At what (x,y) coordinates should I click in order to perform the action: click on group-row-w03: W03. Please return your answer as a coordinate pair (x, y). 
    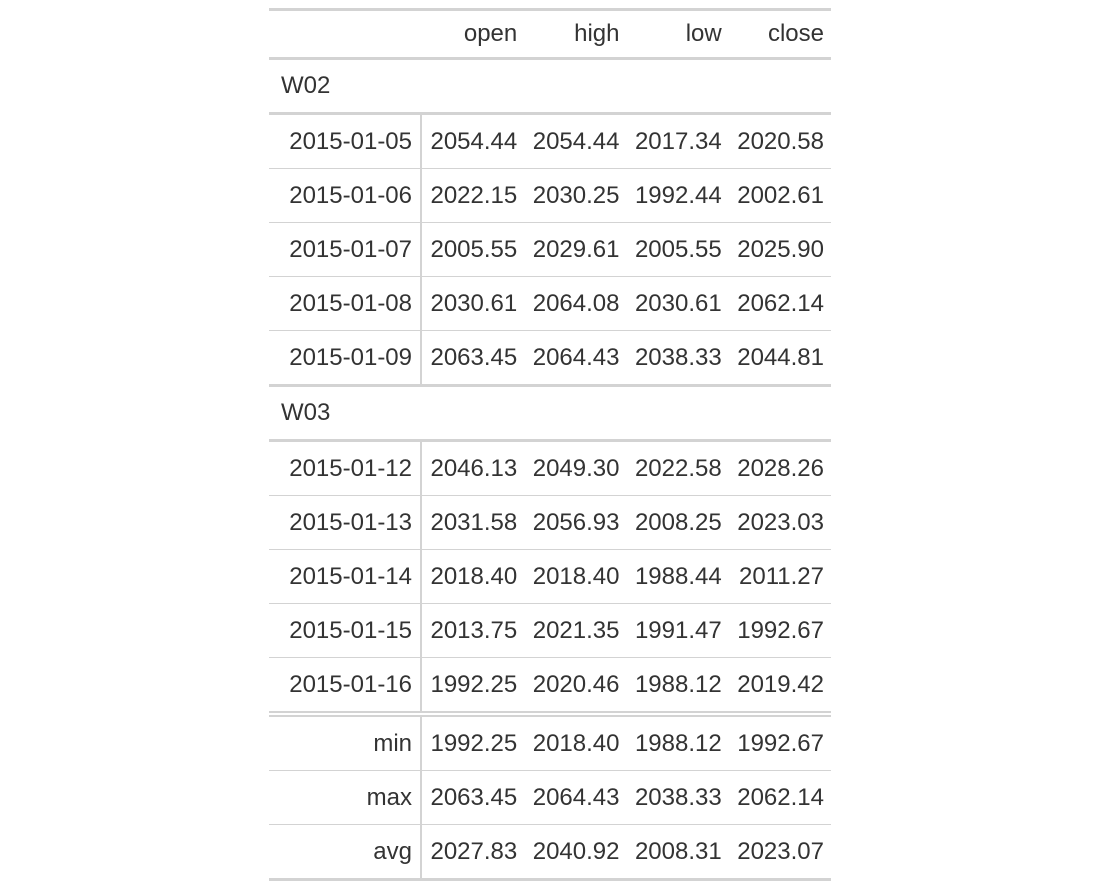
    Looking at the image, I should click on (550, 413).